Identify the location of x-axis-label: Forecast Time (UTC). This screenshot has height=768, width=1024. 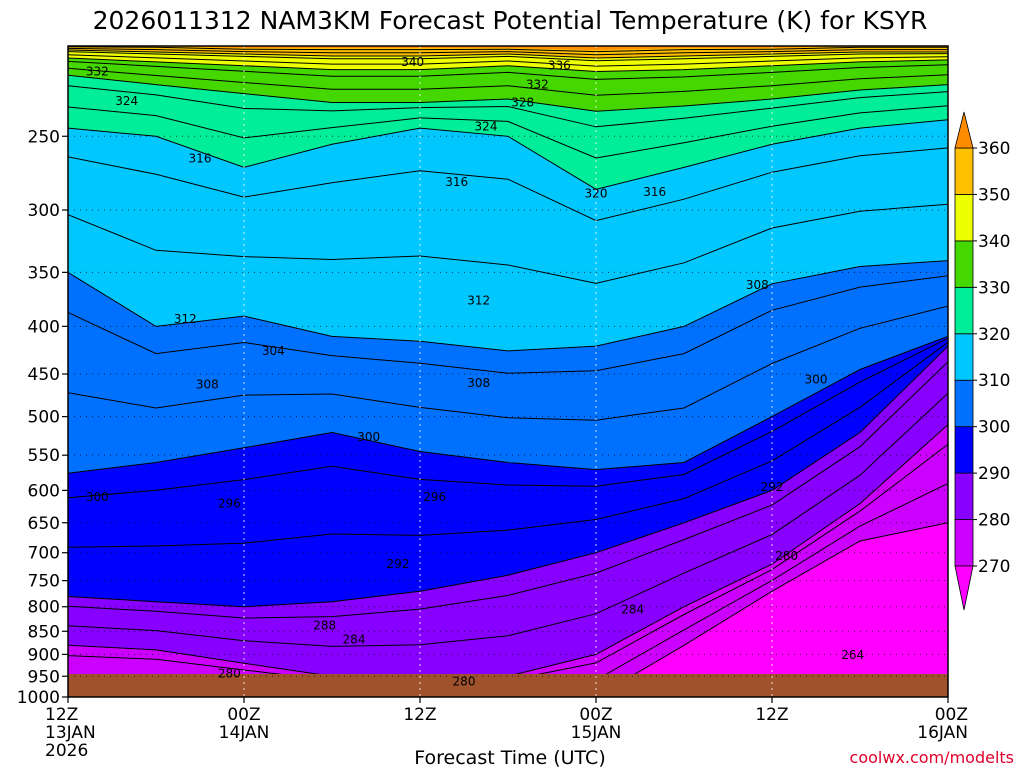
(509, 757).